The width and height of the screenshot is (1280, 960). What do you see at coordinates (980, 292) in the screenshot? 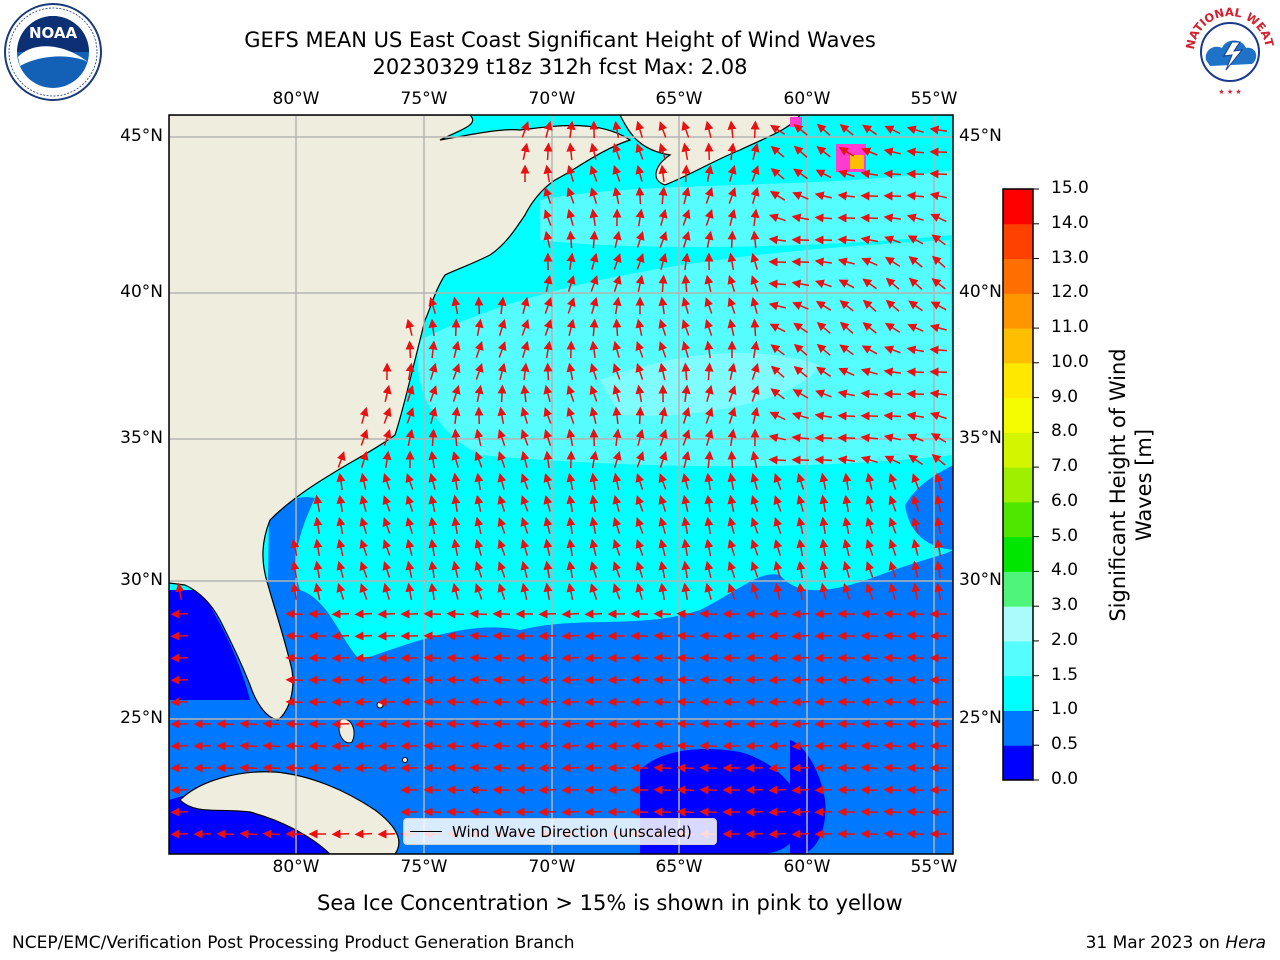
I see `lat-label-right-40n: 40°N` at bounding box center [980, 292].